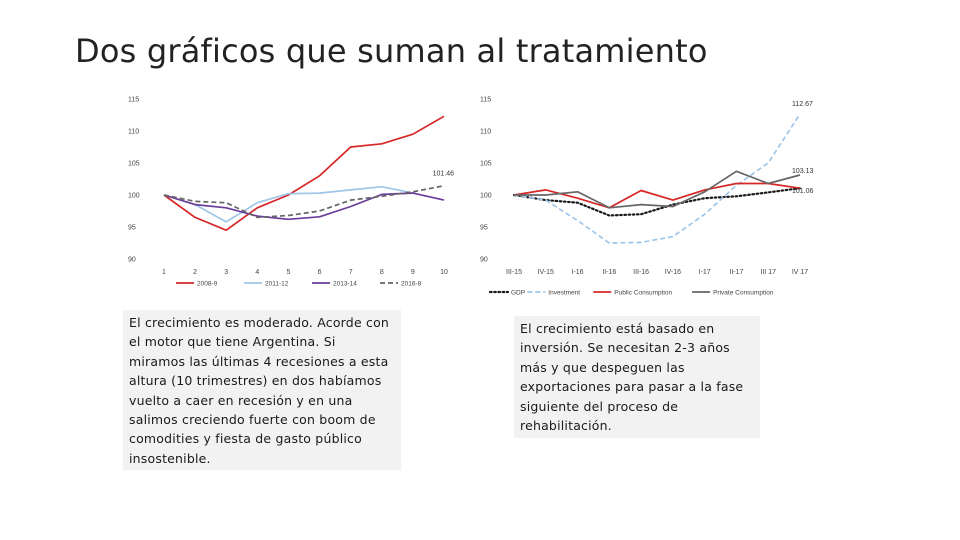 Image resolution: width=960 pixels, height=540 pixels. I want to click on value-annotation: 112.67, so click(802, 104).